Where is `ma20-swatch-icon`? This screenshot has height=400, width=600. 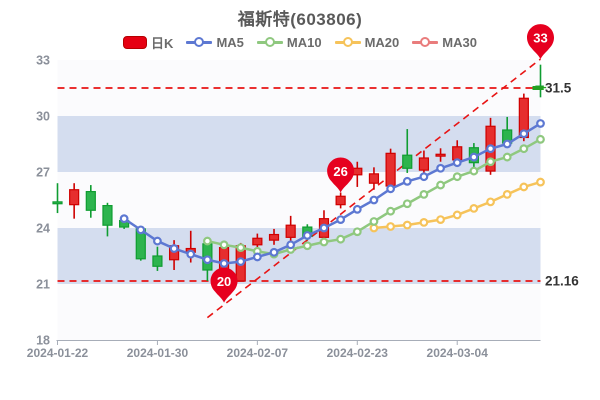 ma20-swatch-icon is located at coordinates (347, 43).